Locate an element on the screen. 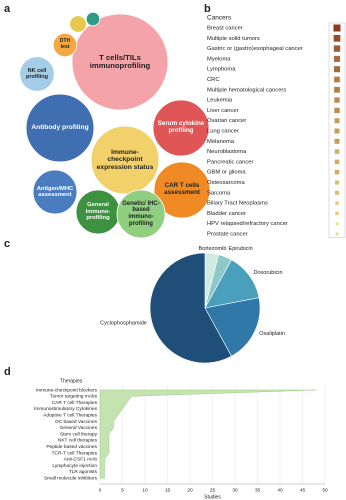 The width and height of the screenshot is (346, 500). list-title: Cancers is located at coordinates (219, 18).